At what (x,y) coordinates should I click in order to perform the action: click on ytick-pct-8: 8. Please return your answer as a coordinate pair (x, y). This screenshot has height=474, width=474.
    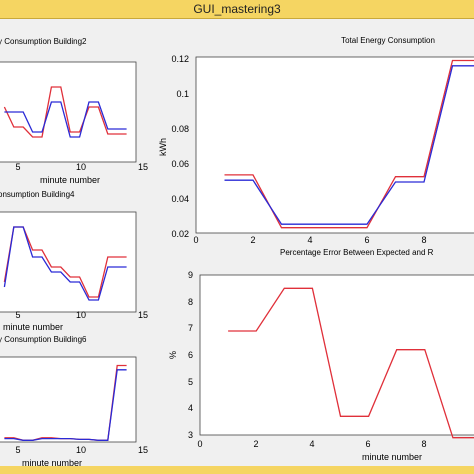
    Looking at the image, I should click on (190, 302).